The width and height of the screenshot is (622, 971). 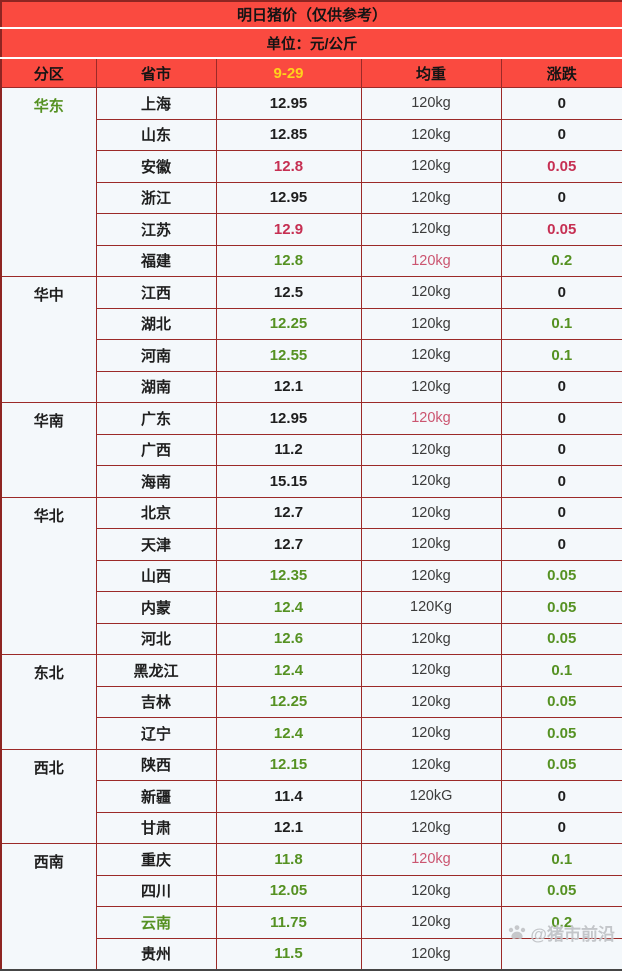 I want to click on province-cell: 辽宁, so click(x=156, y=733).